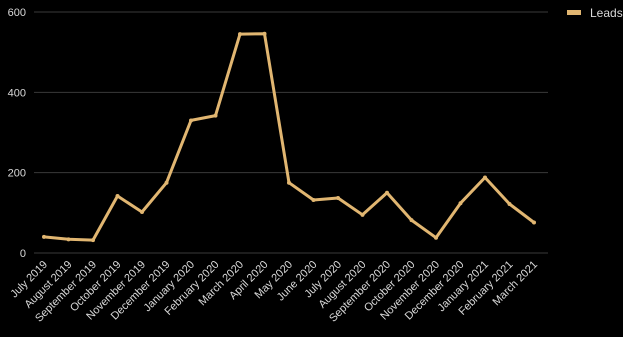 The width and height of the screenshot is (623, 337). I want to click on y-tick-label: 200, so click(17, 174).